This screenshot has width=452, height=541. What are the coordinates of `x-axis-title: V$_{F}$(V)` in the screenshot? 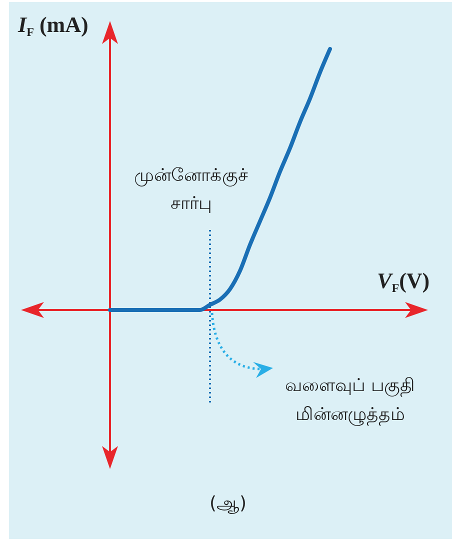 It's located at (403, 281).